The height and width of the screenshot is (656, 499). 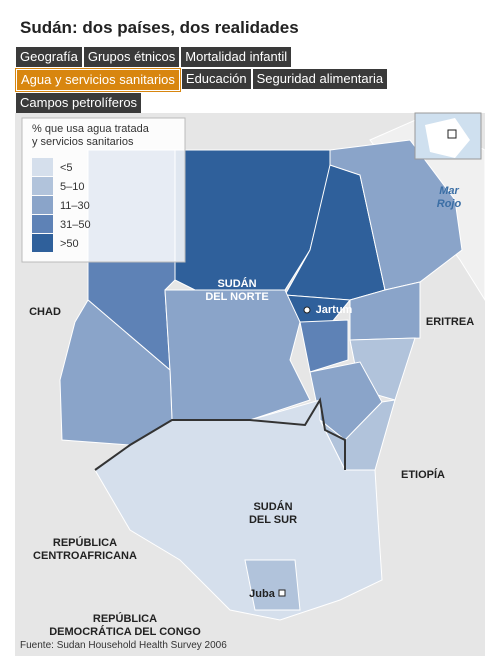 I want to click on legend-label: <5, so click(x=66, y=168).